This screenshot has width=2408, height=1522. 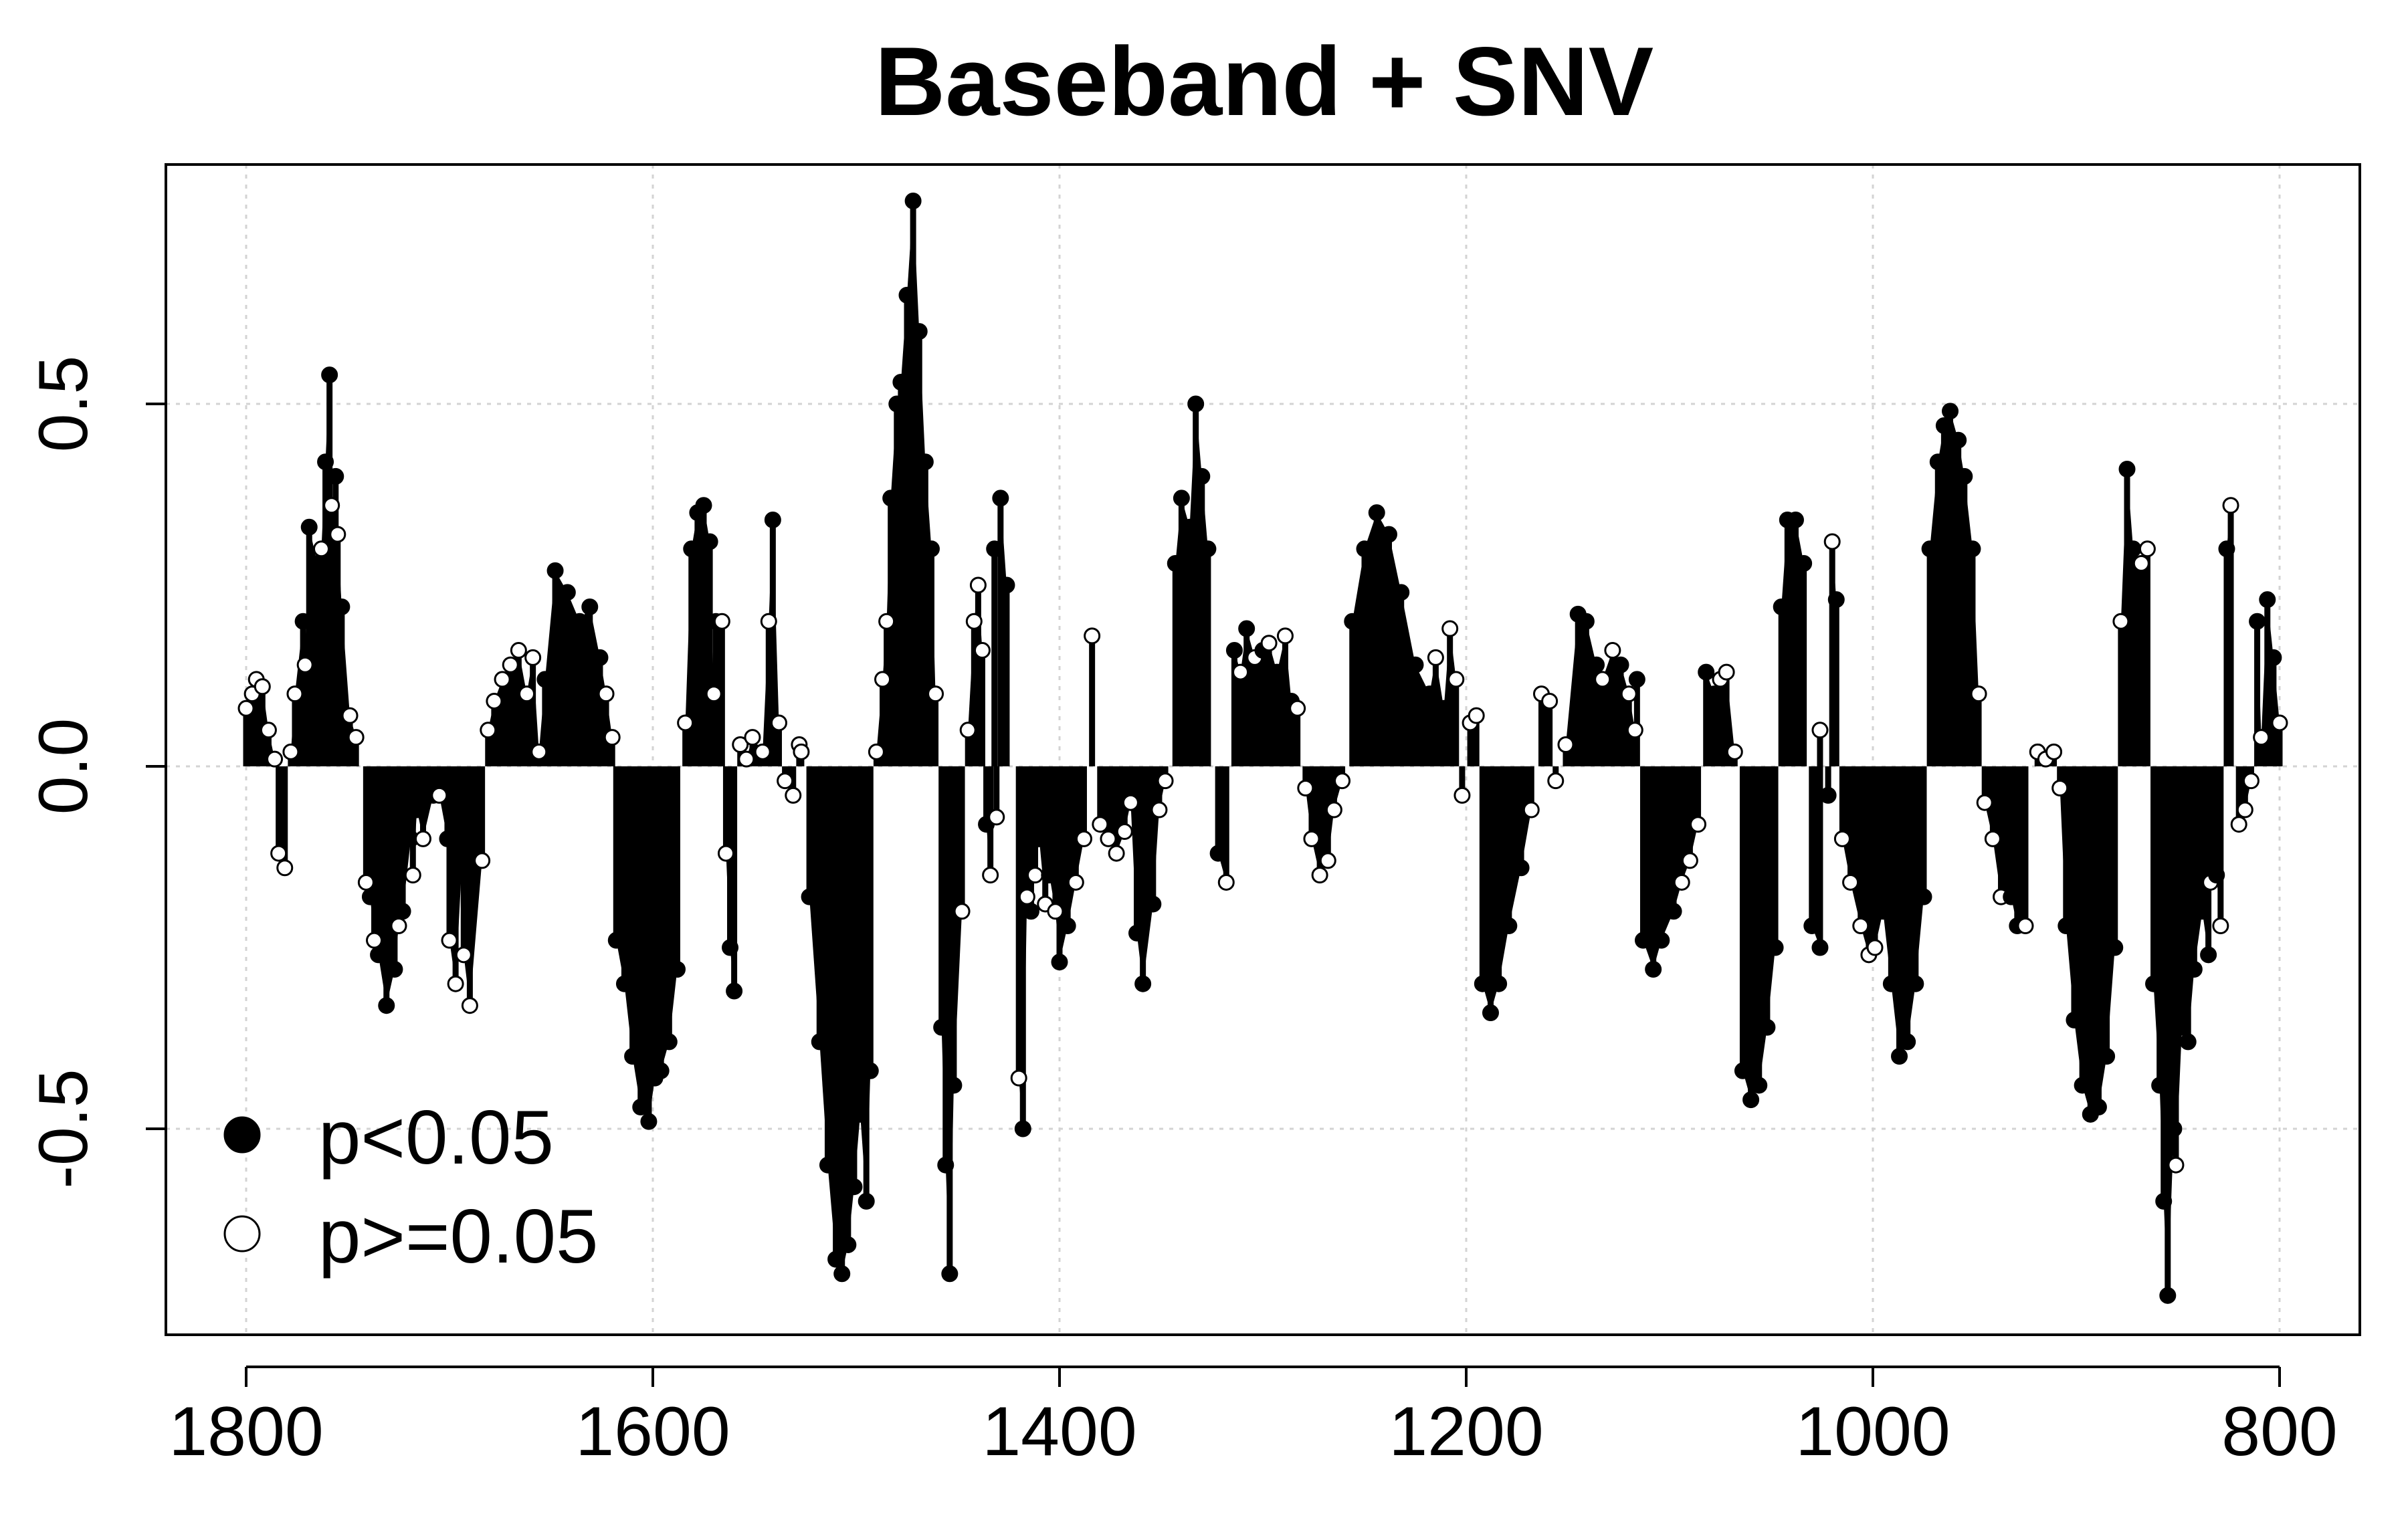 What do you see at coordinates (96, 773) in the screenshot?
I see `y-axis: -0.5 0.0 0.5` at bounding box center [96, 773].